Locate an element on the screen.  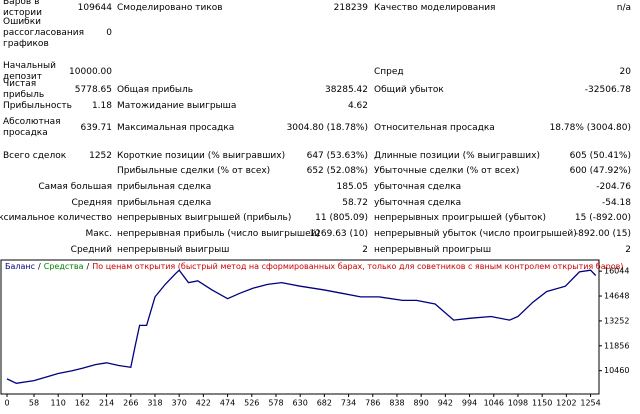
x-tick-label: 1046 is located at coordinates (494, 403).